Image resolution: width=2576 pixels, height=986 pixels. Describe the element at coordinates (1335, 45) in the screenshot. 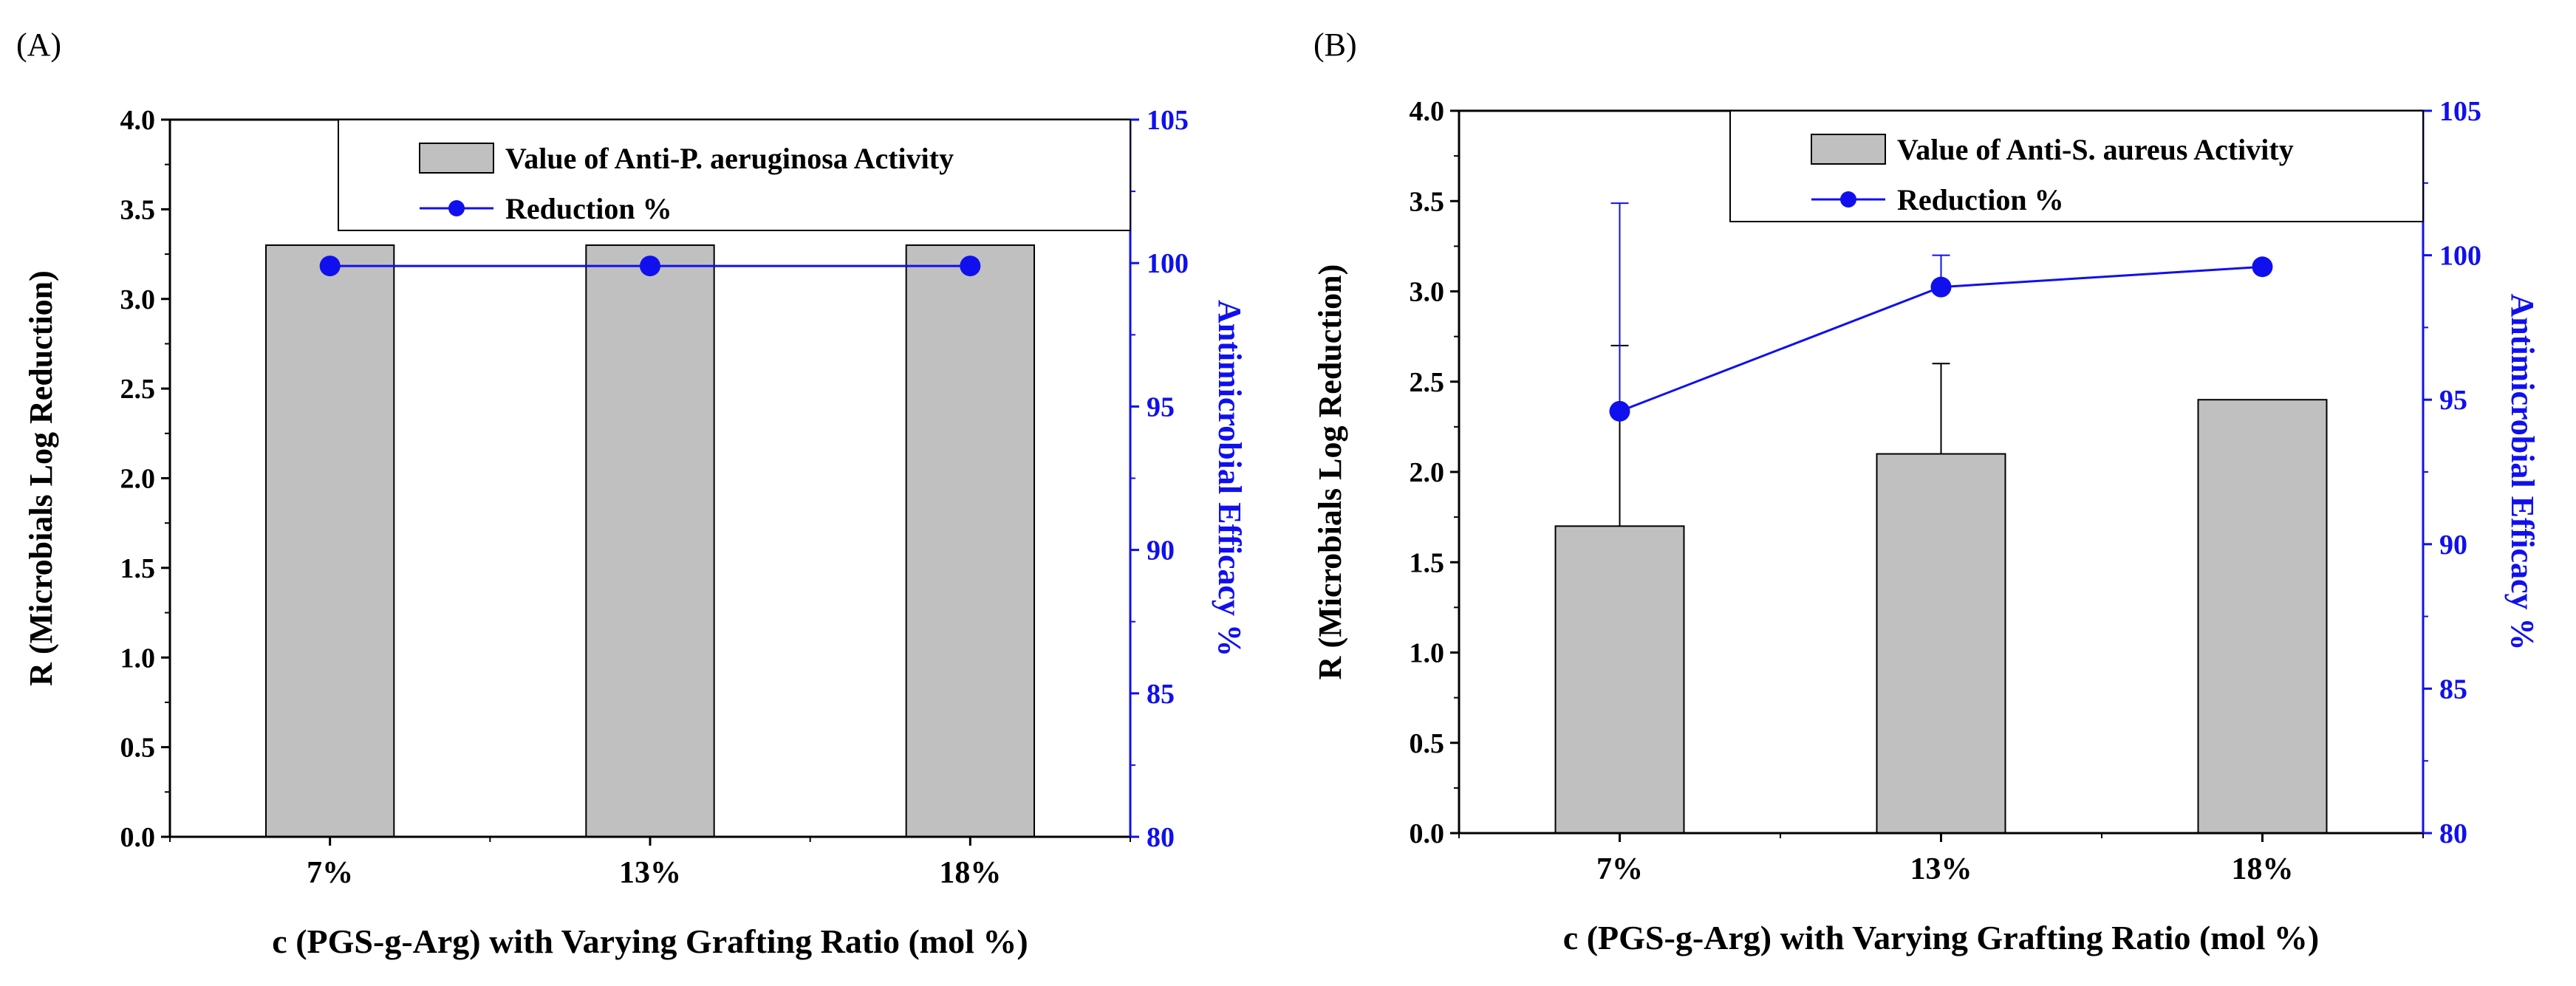

I see `panel-label: (B)` at that location.